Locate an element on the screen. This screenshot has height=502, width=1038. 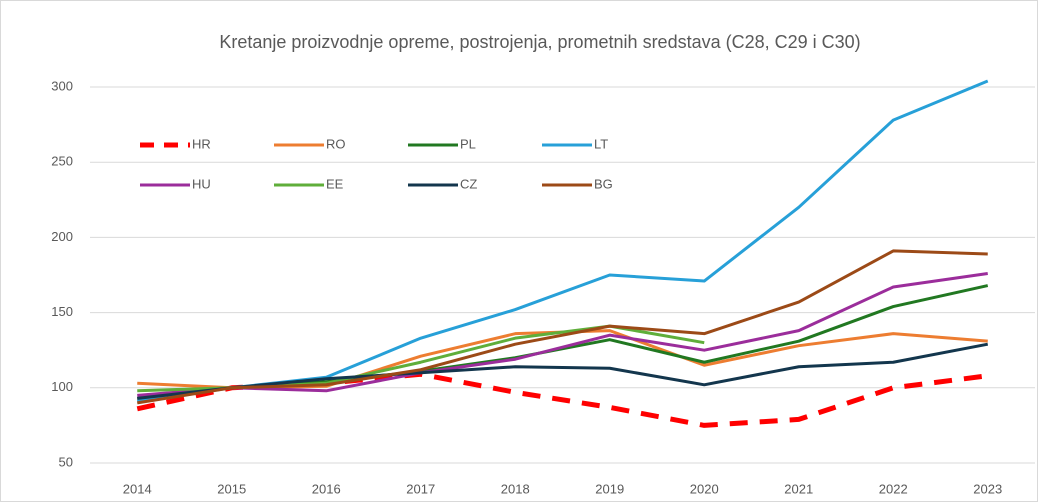
x-tick-label: 2020 is located at coordinates (704, 488).